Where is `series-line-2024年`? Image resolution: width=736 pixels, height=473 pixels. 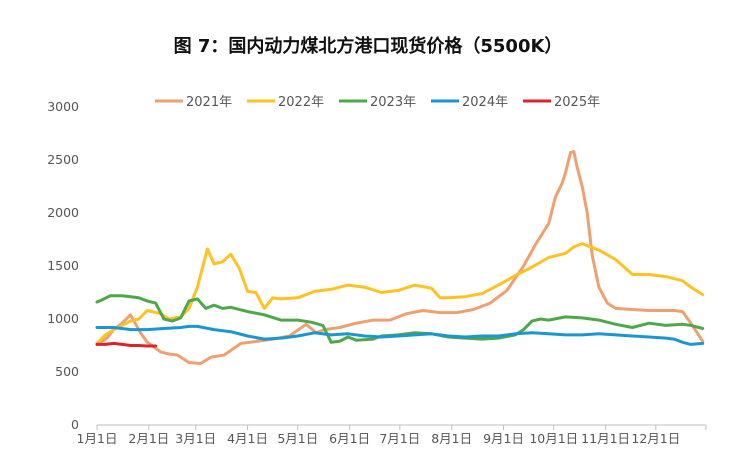 series-line-2024年 is located at coordinates (400, 335).